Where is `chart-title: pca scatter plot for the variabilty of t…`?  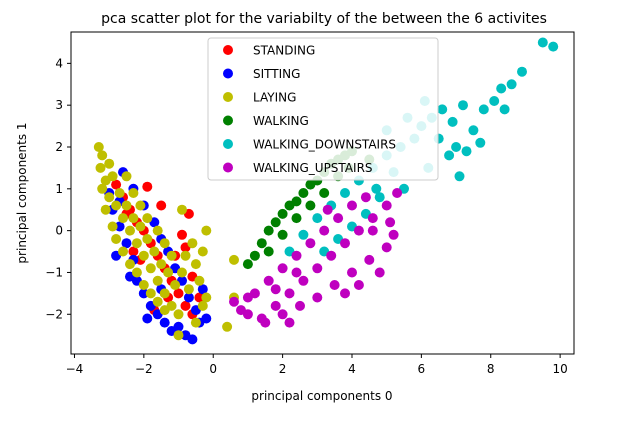
chart-title: pca scatter plot for the variabilty of t… is located at coordinates (324, 19).